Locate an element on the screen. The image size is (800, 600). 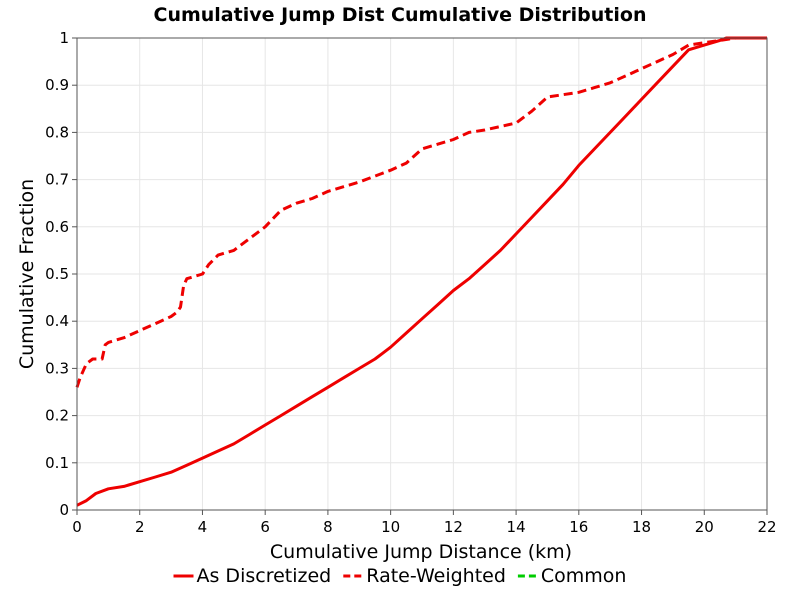
y-tick-label: 0.4 is located at coordinates (57, 321).